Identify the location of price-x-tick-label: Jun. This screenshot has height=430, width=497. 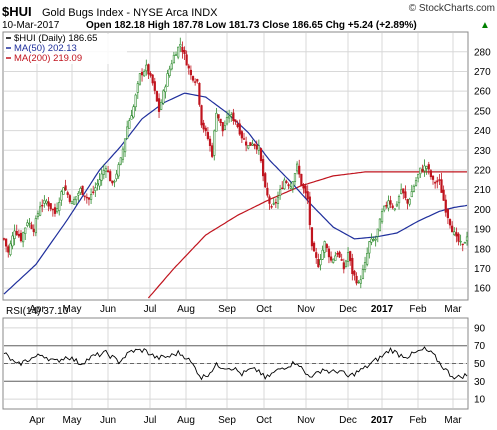
(108, 309).